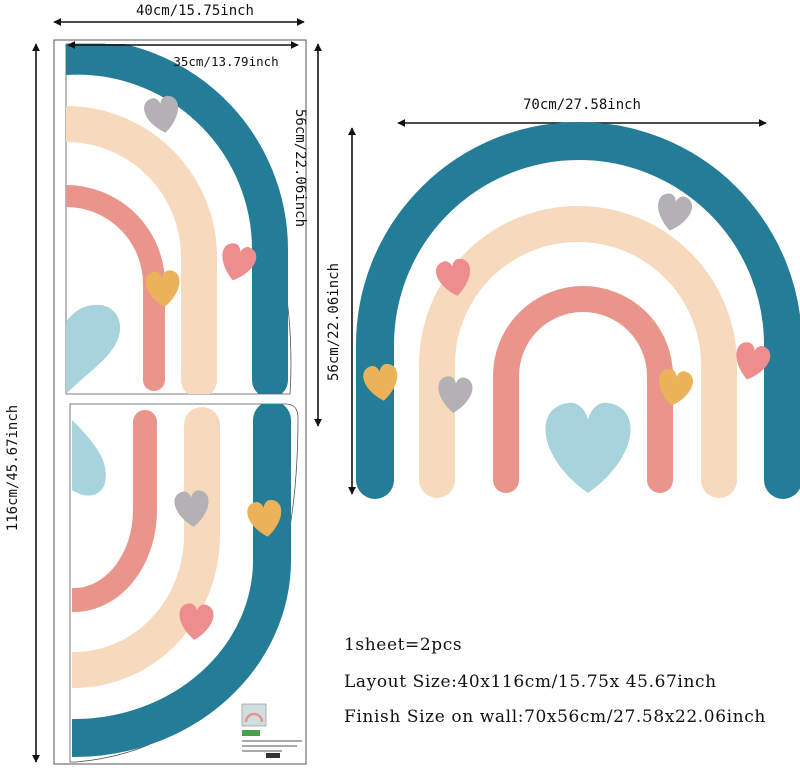 Image resolution: width=800 pixels, height=784 pixels. What do you see at coordinates (191, 508) in the screenshot?
I see `gray-heart-bottom` at bounding box center [191, 508].